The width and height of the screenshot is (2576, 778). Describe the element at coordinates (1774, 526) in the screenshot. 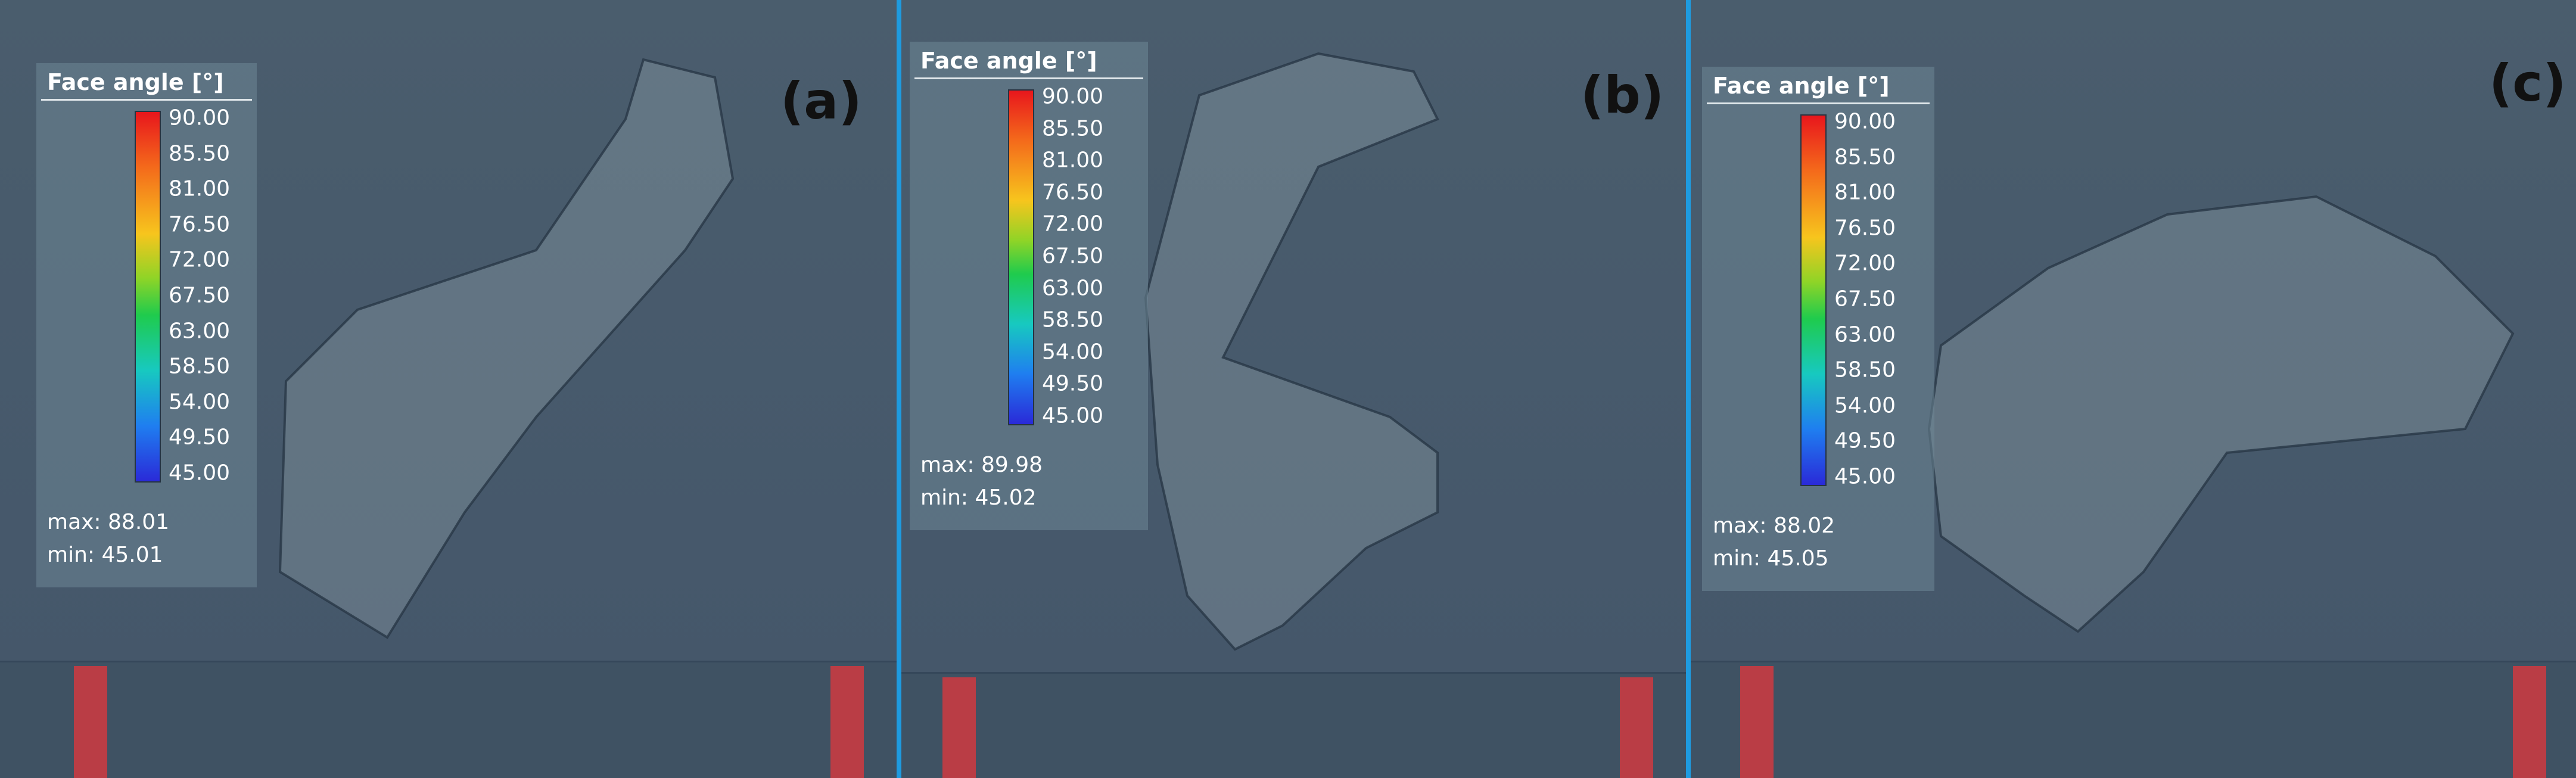

I see `max-value: max: 88.02` at that location.